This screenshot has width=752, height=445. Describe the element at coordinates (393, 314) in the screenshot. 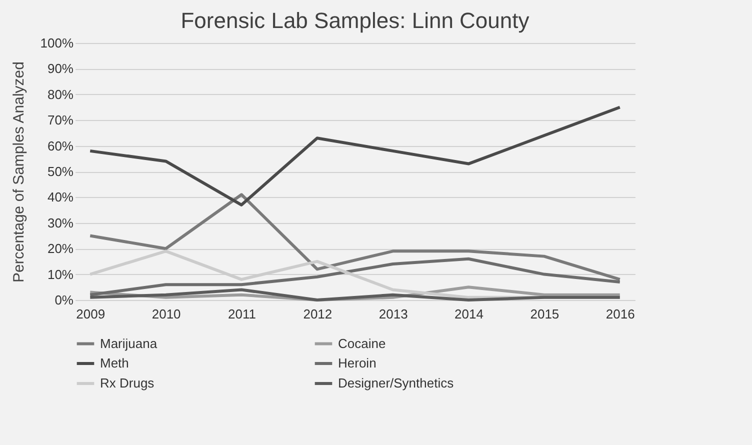

I see `x-tick-label: 2013` at that location.